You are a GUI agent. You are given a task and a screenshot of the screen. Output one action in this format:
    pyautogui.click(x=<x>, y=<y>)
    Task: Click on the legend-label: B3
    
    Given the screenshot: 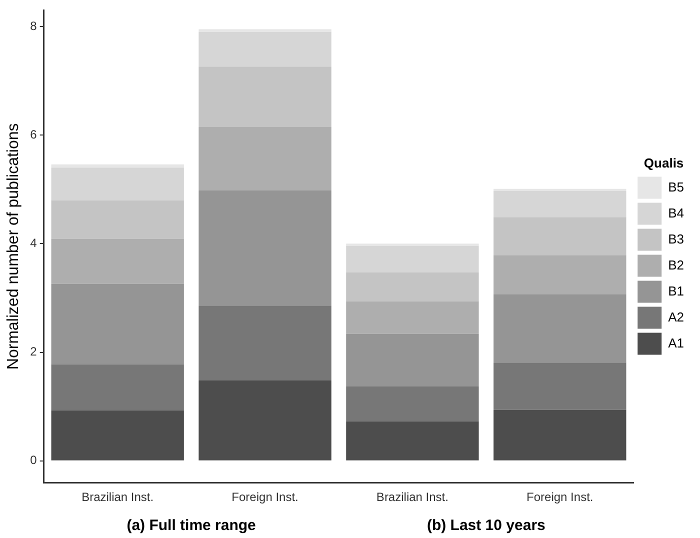 What is the action you would take?
    pyautogui.click(x=676, y=238)
    